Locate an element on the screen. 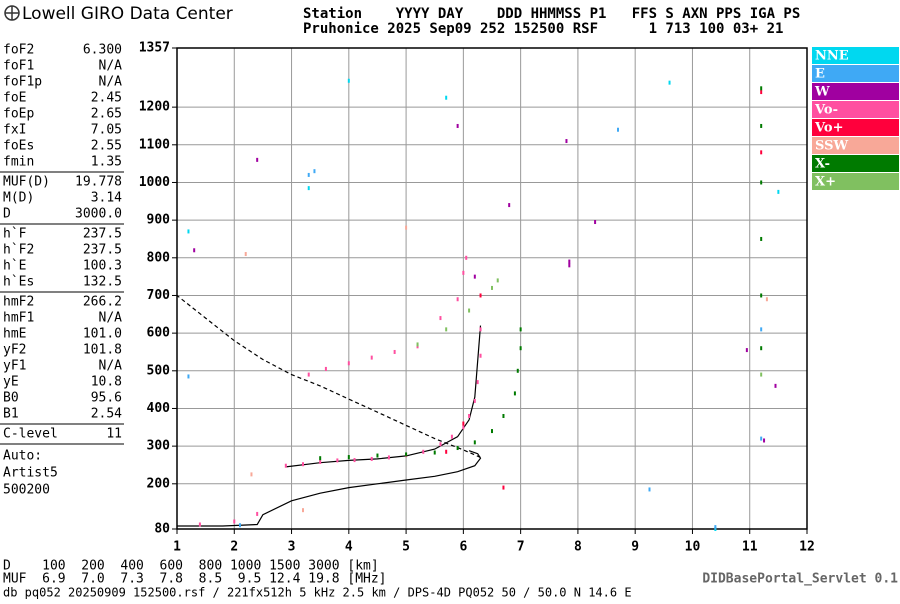  param-name: MUF(D) is located at coordinates (26, 182).